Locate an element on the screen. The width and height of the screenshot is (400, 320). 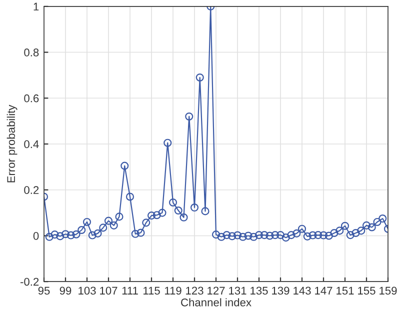
y-tick-label: 1 is located at coordinates (36, 6).